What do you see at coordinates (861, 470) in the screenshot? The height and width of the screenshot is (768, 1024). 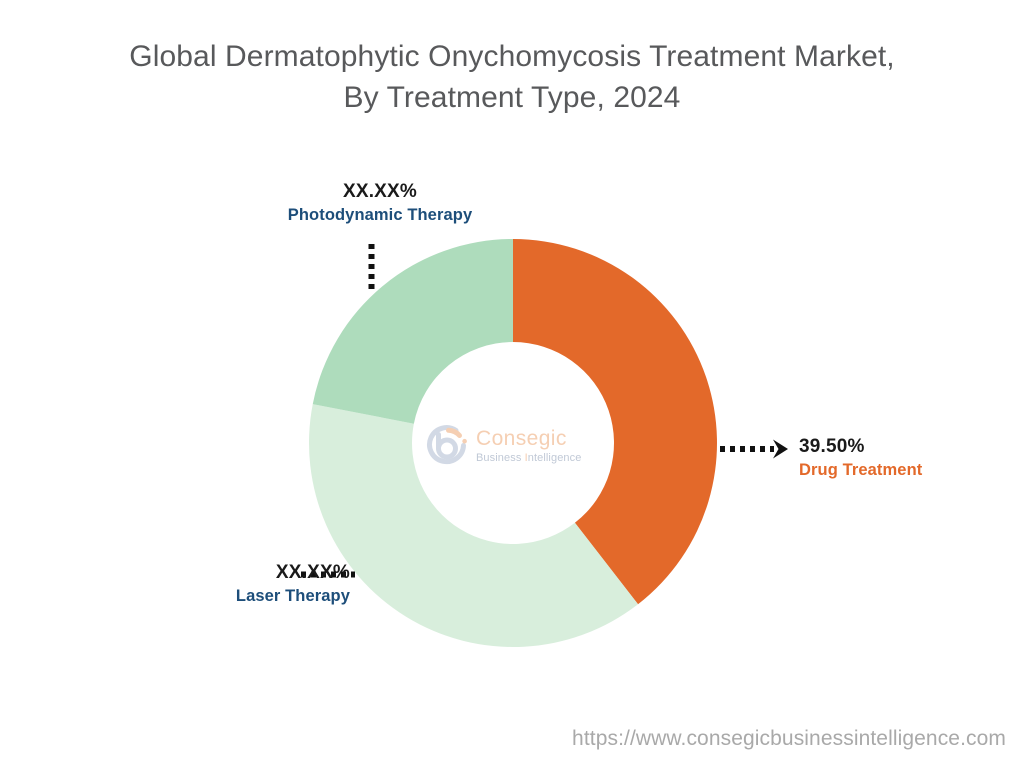 I see `callout-drug-label: Drug Treatment` at bounding box center [861, 470].